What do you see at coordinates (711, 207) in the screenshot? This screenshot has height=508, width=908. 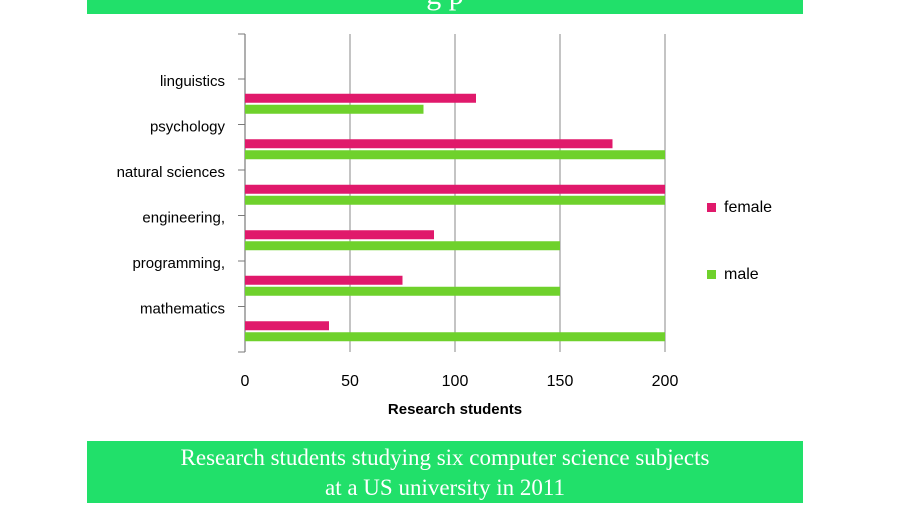 I see `legend-swatch-female` at bounding box center [711, 207].